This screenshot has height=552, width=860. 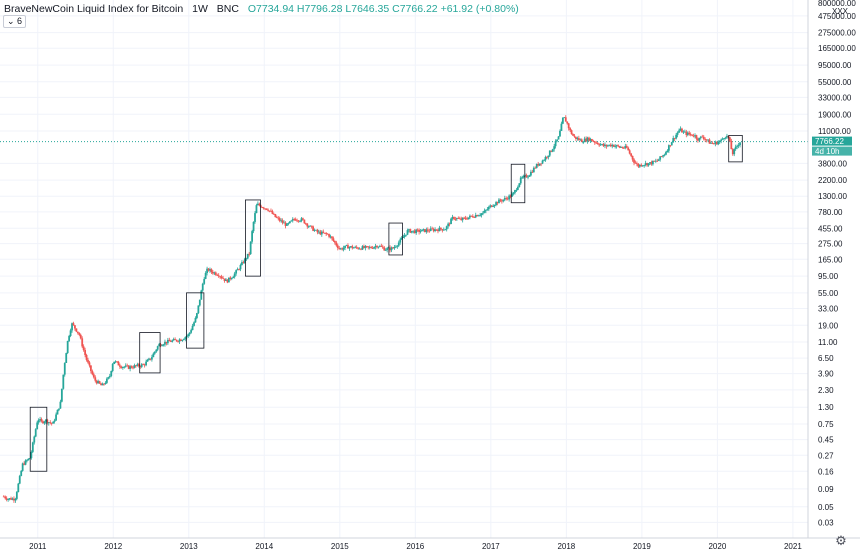 What do you see at coordinates (200, 9) in the screenshot?
I see `interval-label: 1W` at bounding box center [200, 9].